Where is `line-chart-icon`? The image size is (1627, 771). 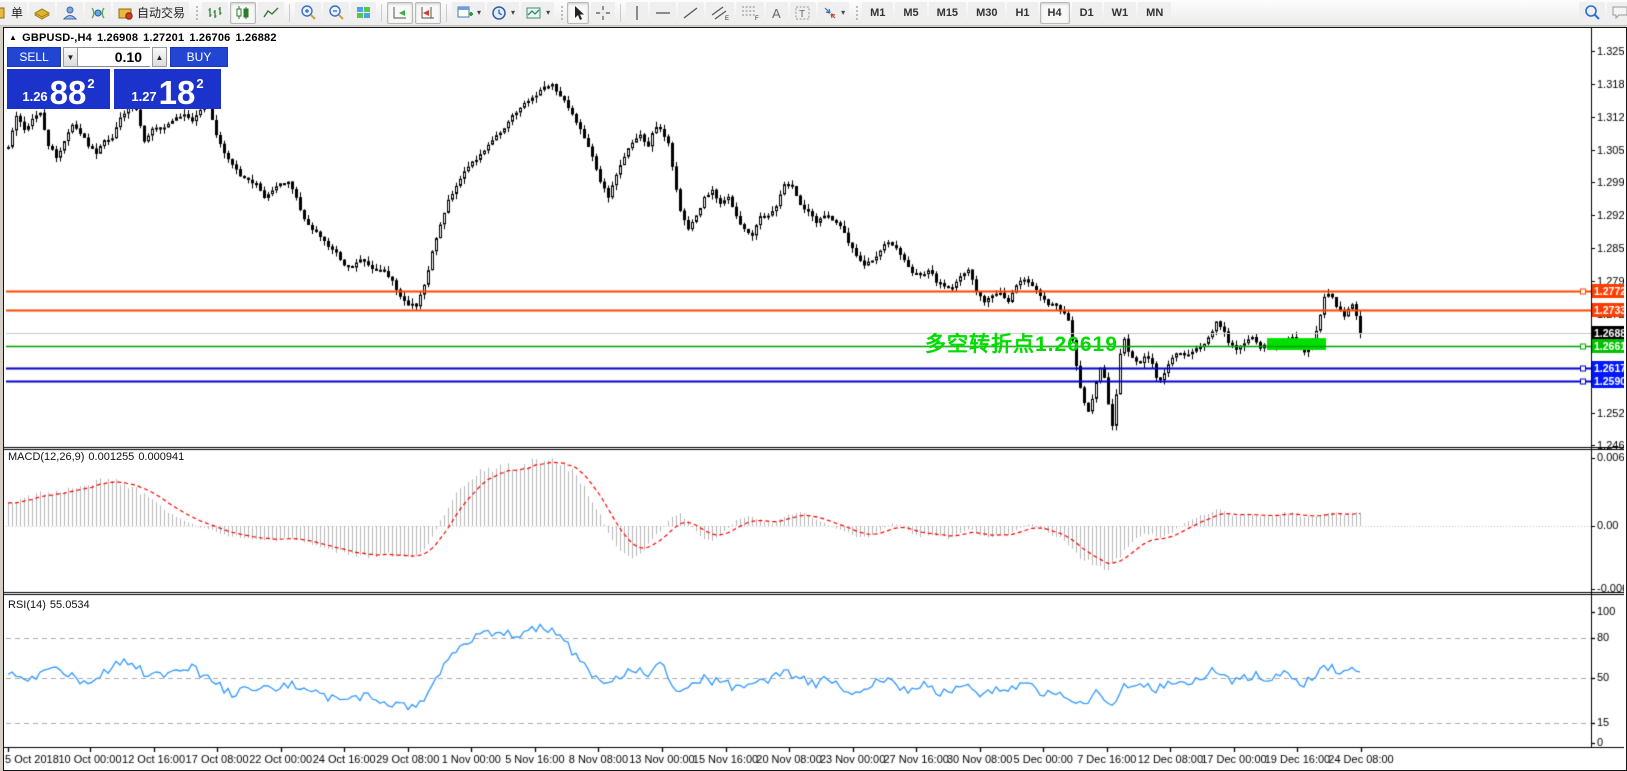
line-chart-icon is located at coordinates (271, 12).